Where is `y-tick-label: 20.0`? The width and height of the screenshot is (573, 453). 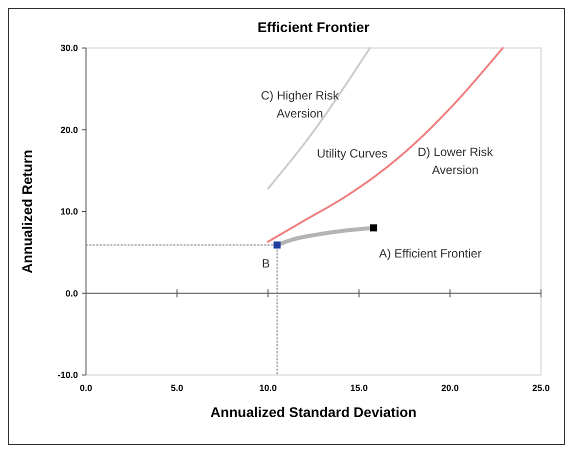
y-tick-label: 20.0 is located at coordinates (69, 129).